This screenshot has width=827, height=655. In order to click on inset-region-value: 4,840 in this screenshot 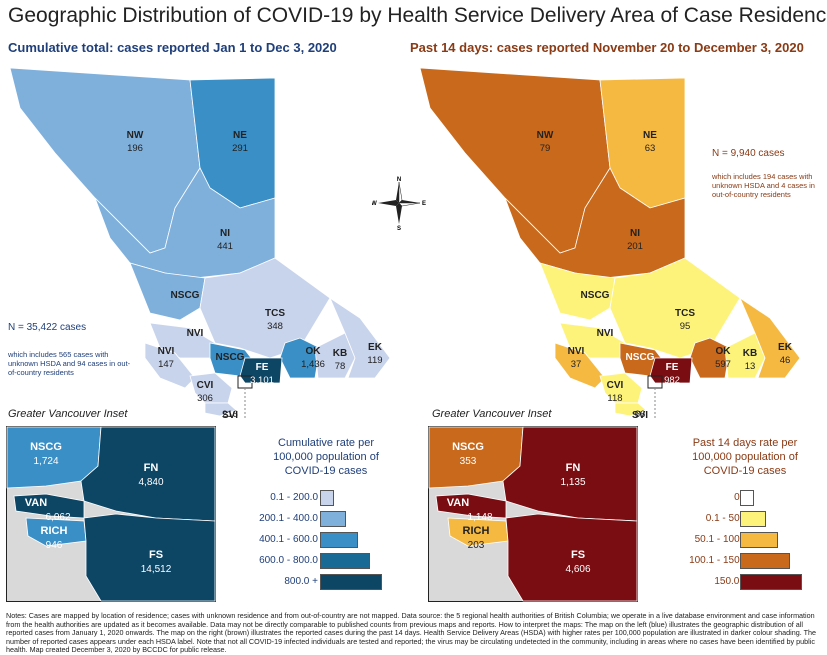, I will do `click(150, 482)`.